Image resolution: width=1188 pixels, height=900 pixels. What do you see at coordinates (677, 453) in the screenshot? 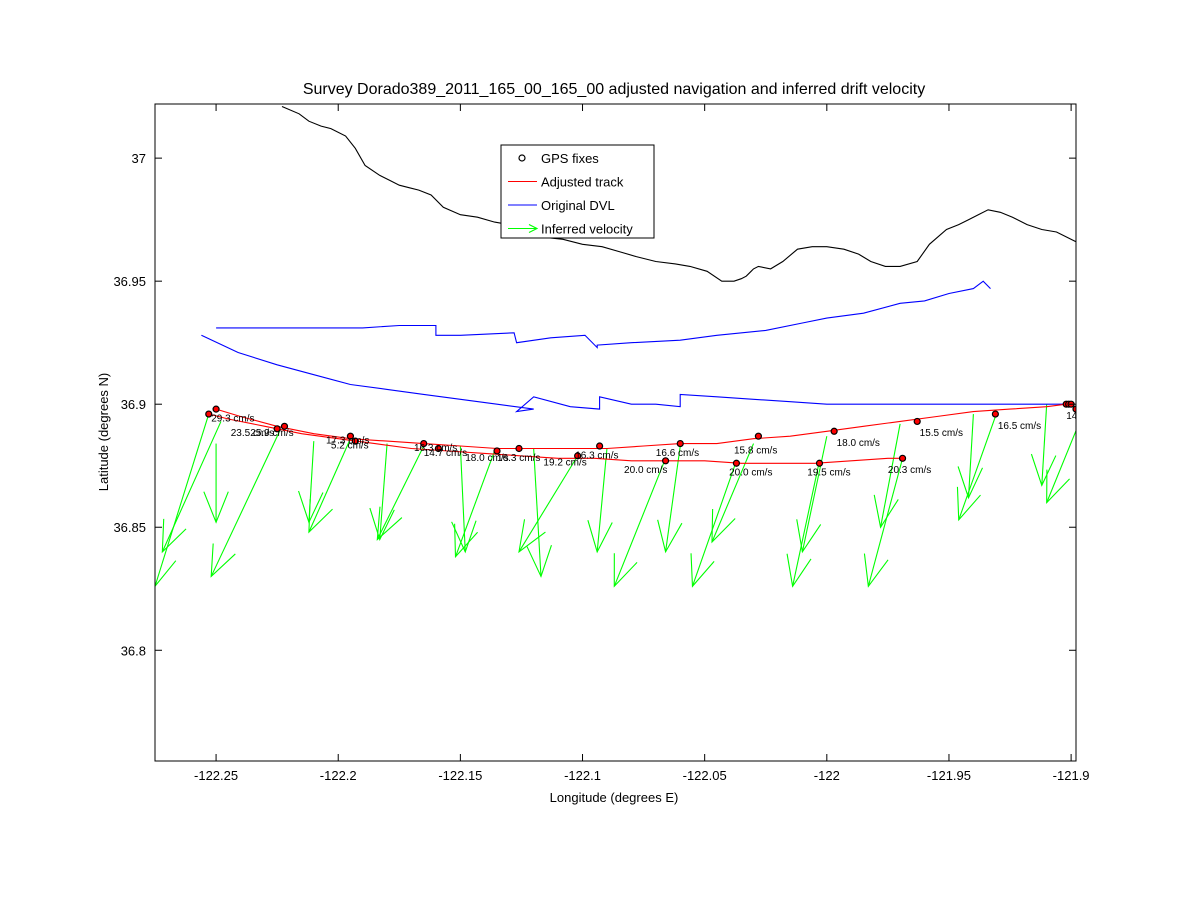
I see `velocity-label: 16.6 cm/s` at bounding box center [677, 453].